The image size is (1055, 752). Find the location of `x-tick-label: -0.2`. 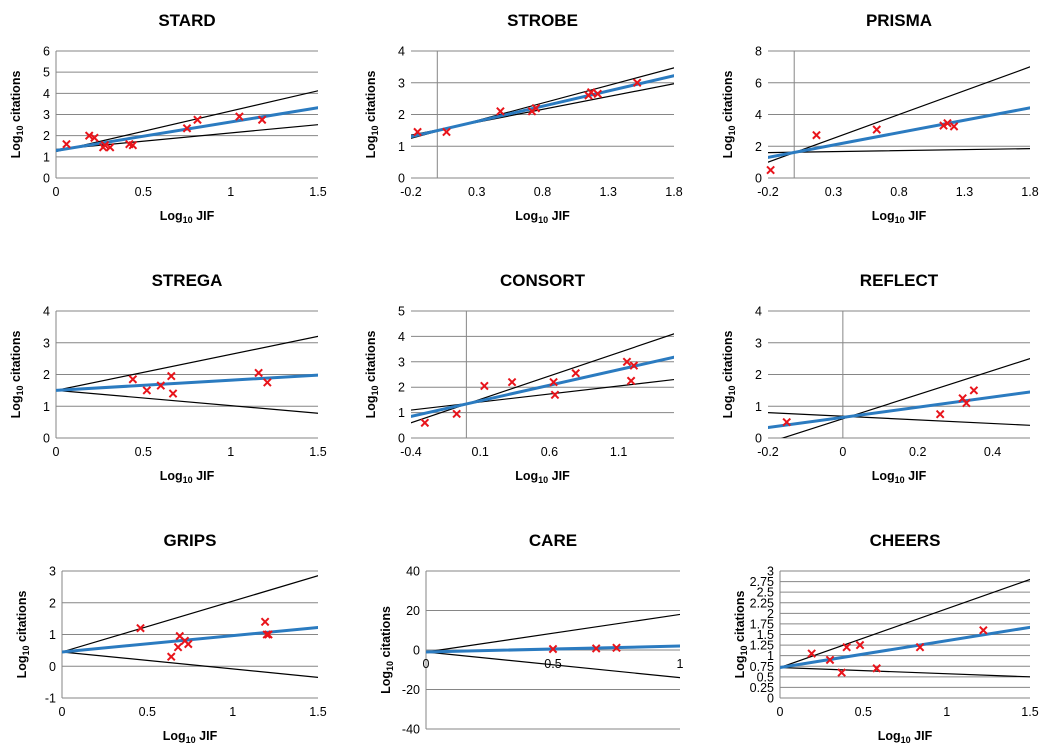

x-tick-label: -0.2 is located at coordinates (411, 192).